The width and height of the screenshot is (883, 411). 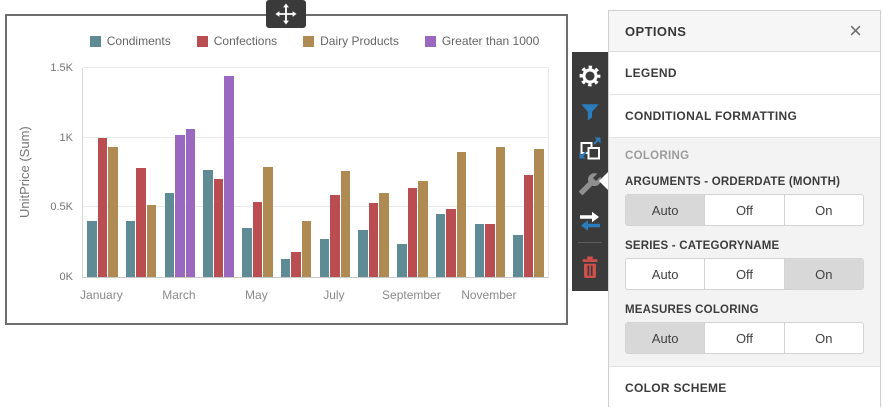 What do you see at coordinates (313, 297) in the screenshot?
I see `x-axis-ticks: January March May July September November` at bounding box center [313, 297].